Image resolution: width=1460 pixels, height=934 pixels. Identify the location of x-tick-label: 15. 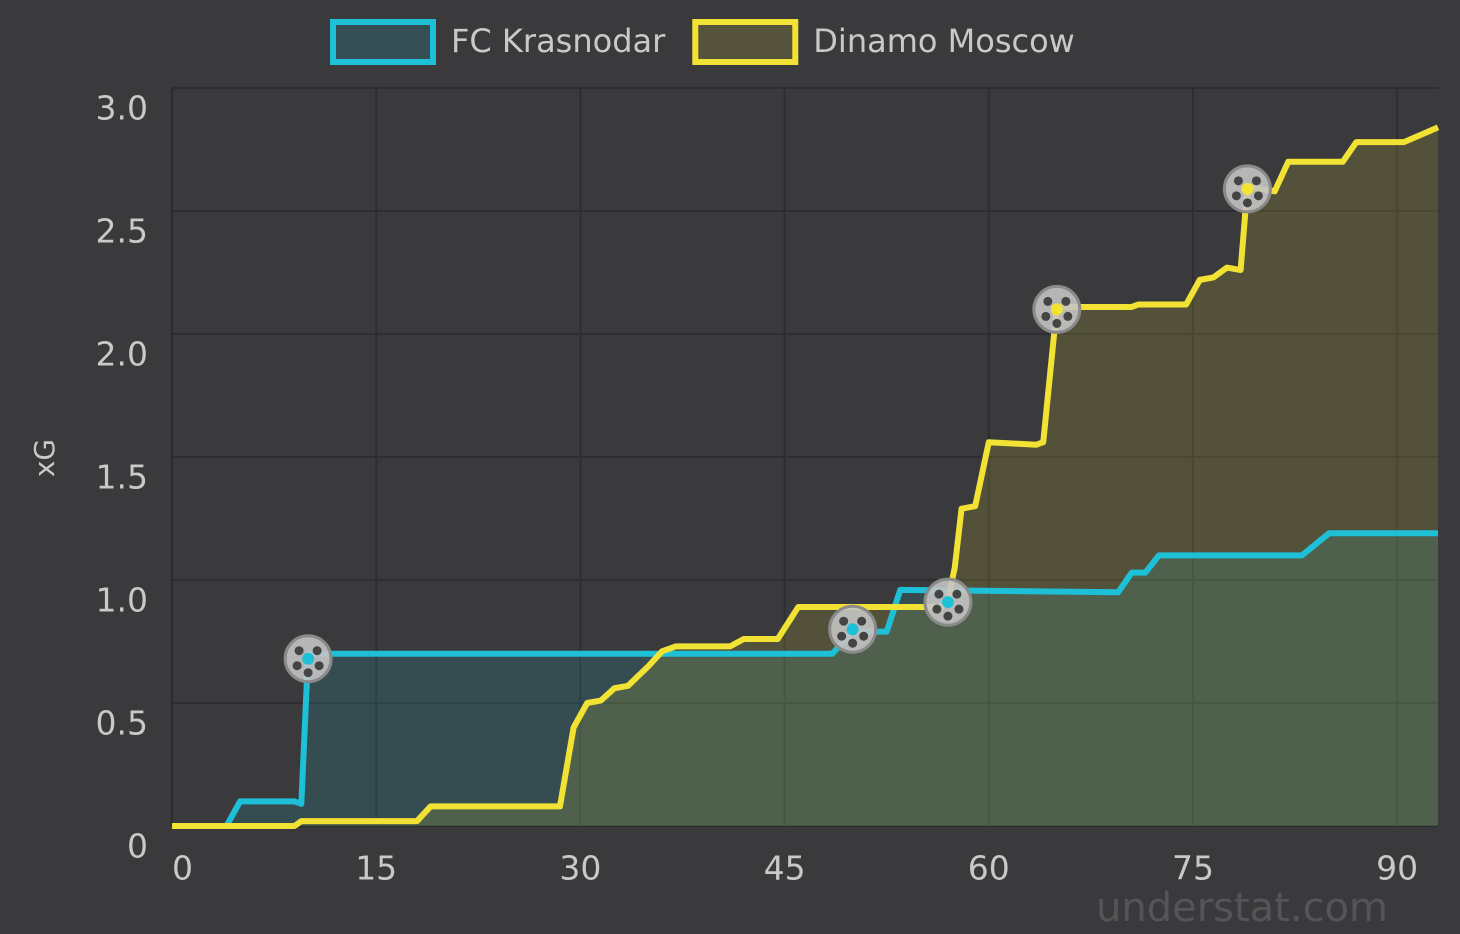
(376, 868).